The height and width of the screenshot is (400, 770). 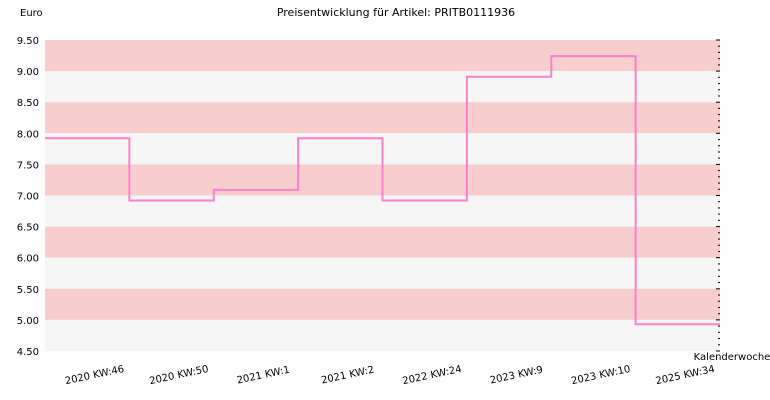 What do you see at coordinates (732, 357) in the screenshot?
I see `x-axis-label: Kalenderwoche` at bounding box center [732, 357].